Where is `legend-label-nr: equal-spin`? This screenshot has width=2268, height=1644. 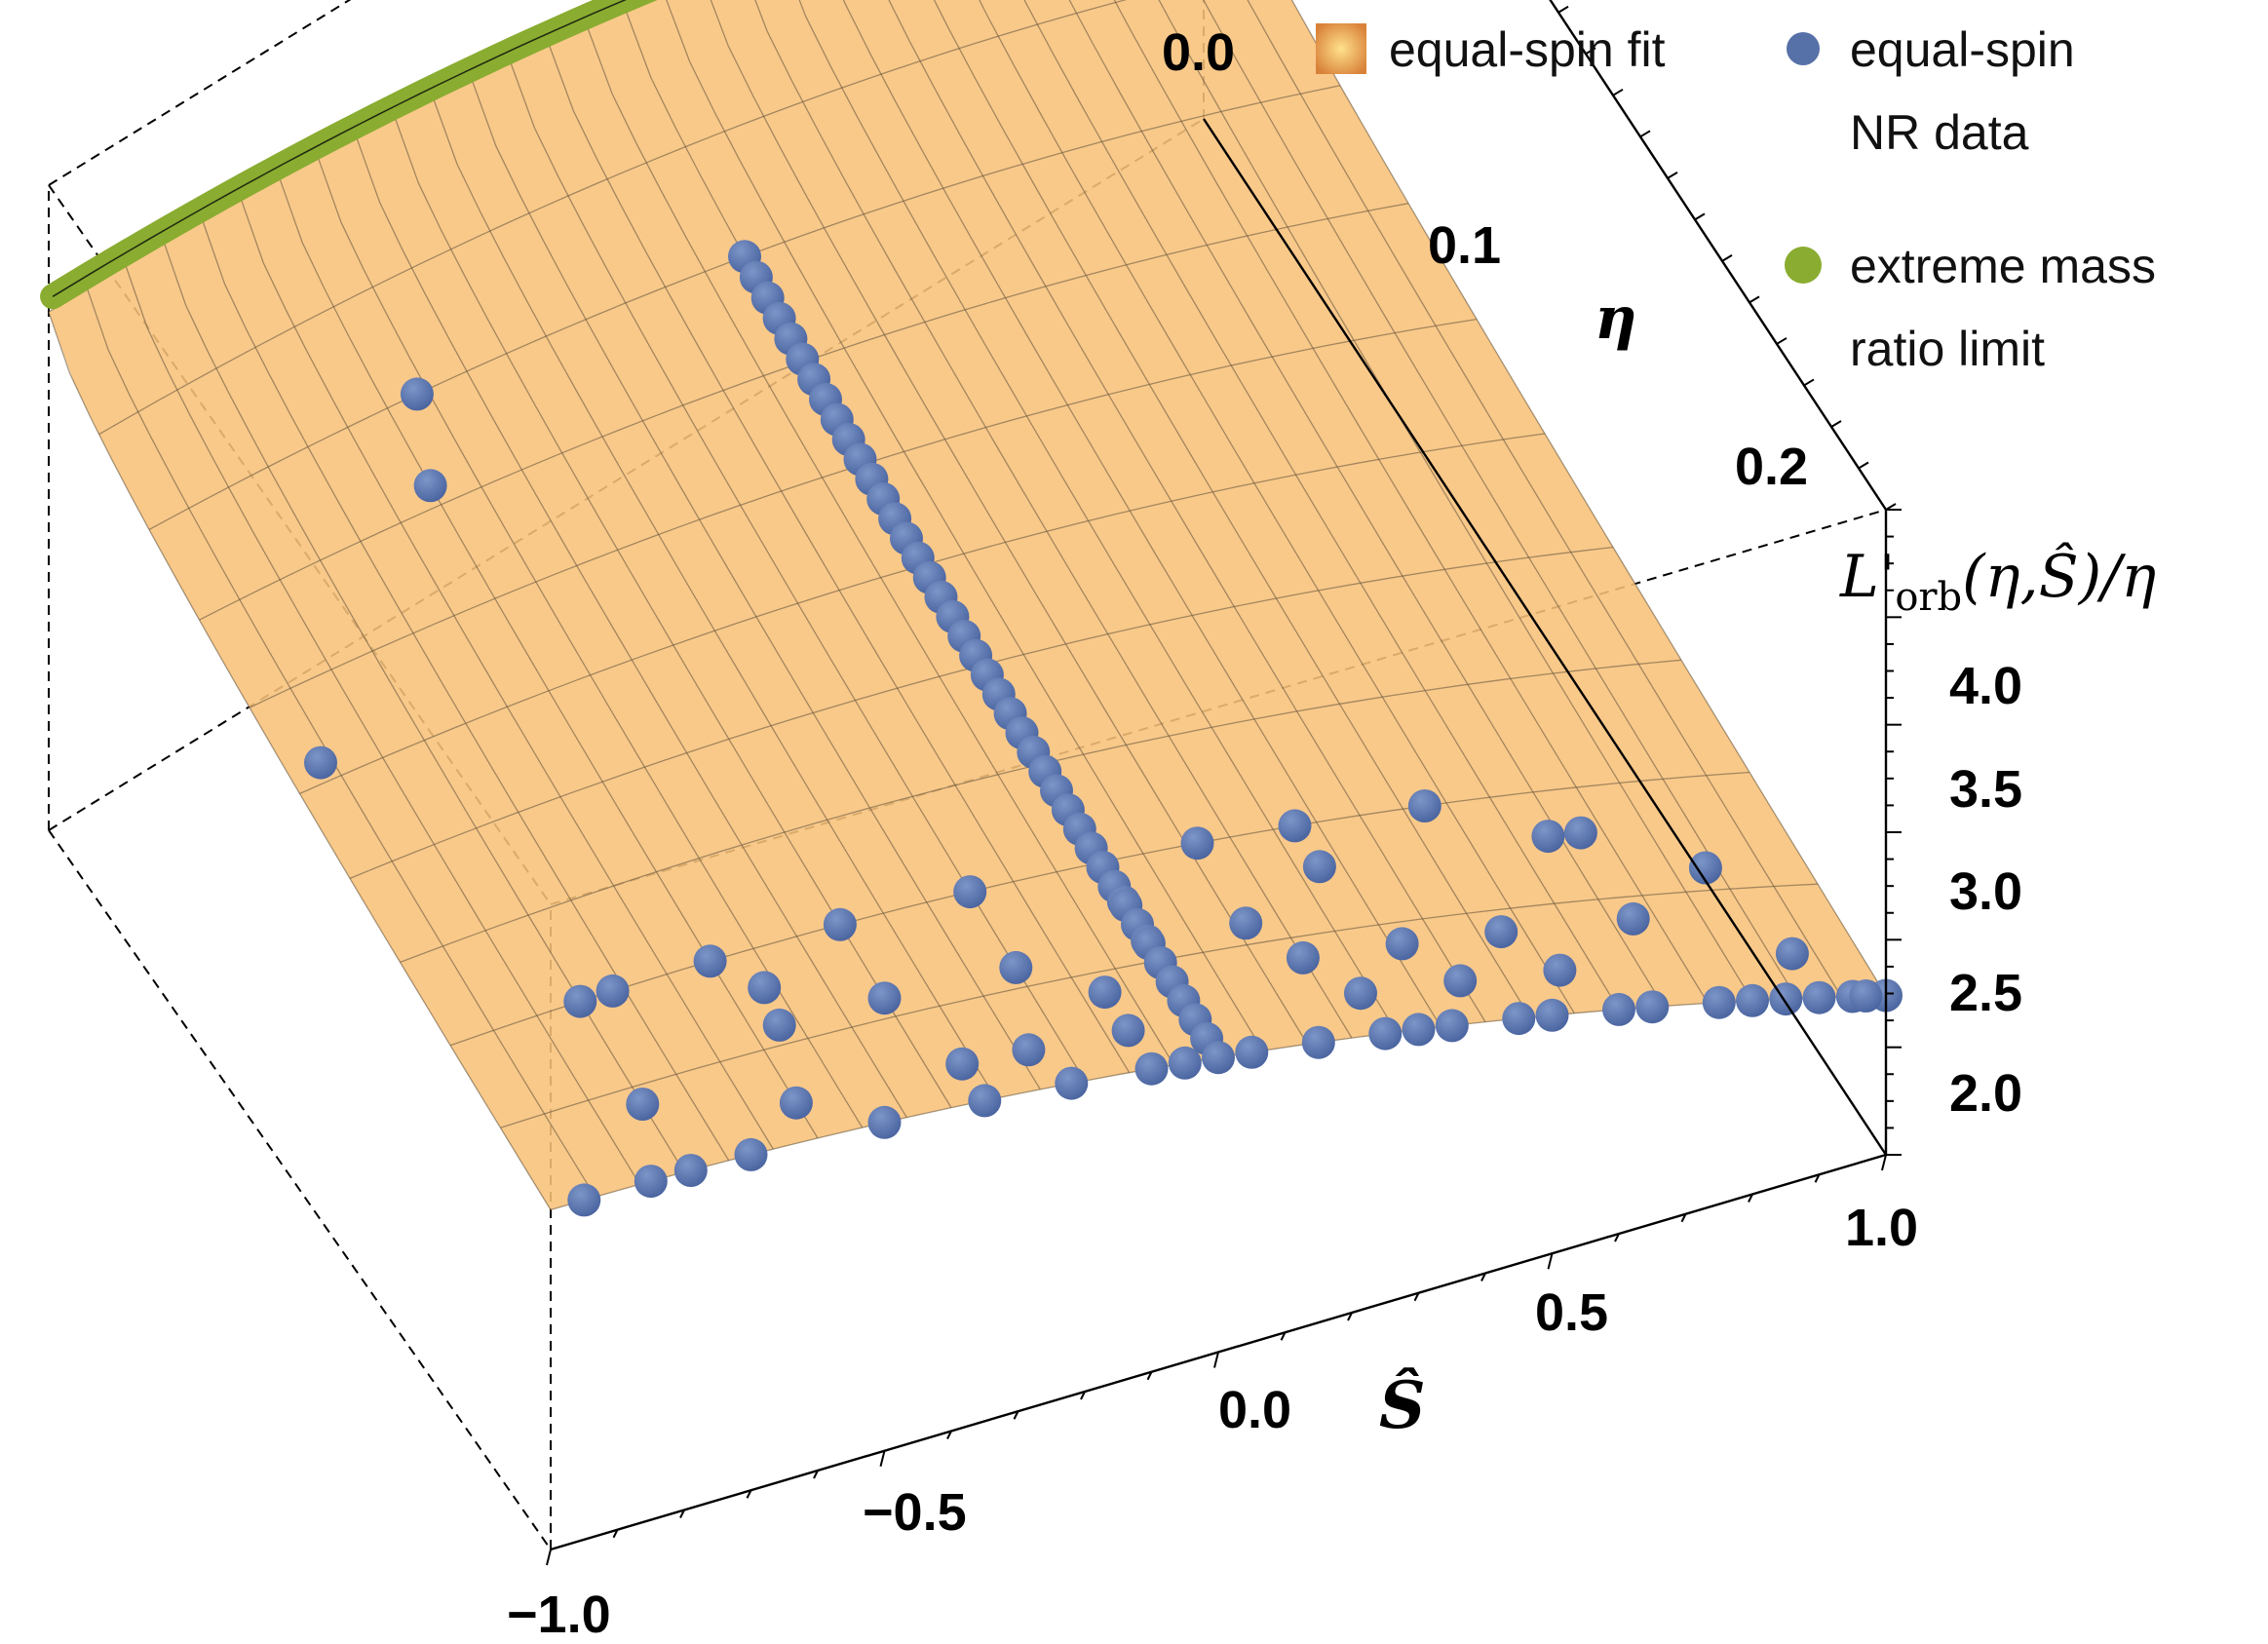
legend-label-nr: equal-spin is located at coordinates (1962, 49).